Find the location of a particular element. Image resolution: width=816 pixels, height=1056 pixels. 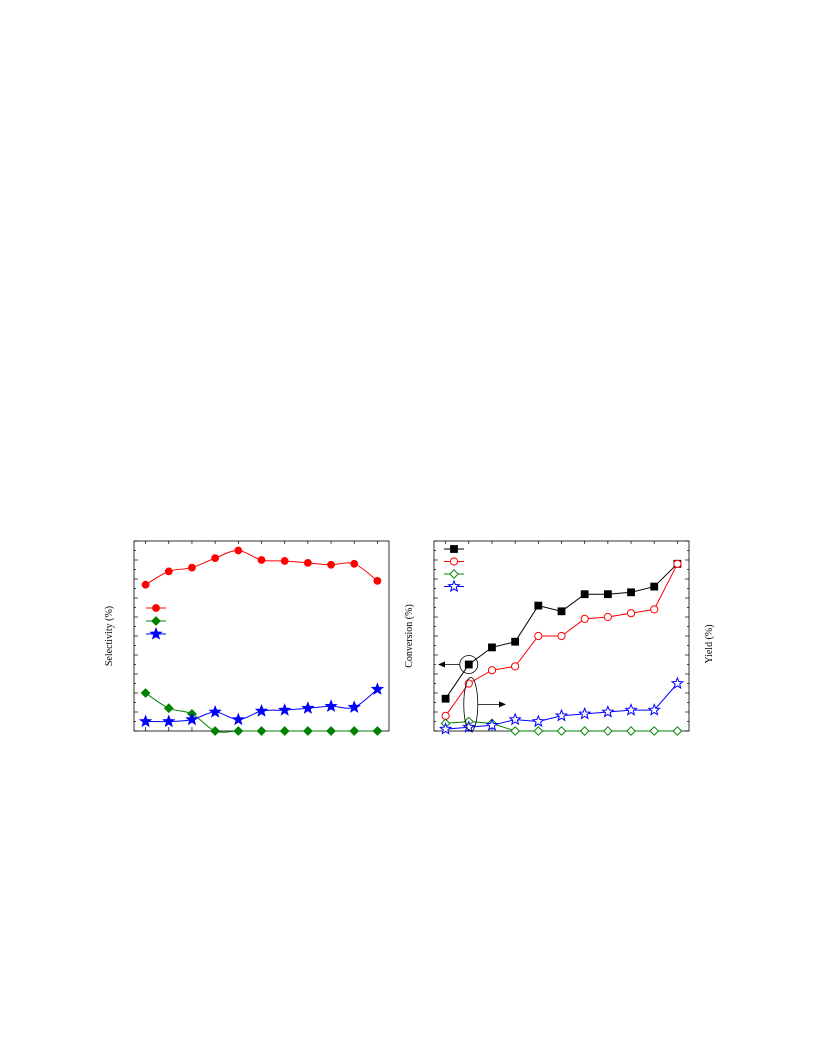

chart2-y2label: Yield (%) is located at coordinates (709, 643).